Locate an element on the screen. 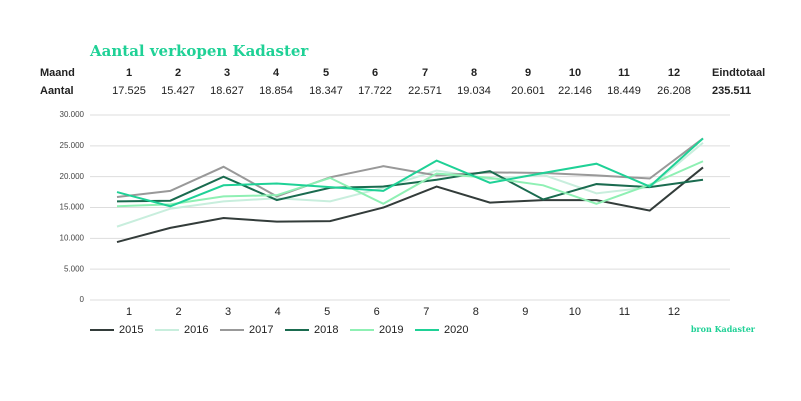 The width and height of the screenshot is (801, 401). table-header: 10 is located at coordinates (575, 73).